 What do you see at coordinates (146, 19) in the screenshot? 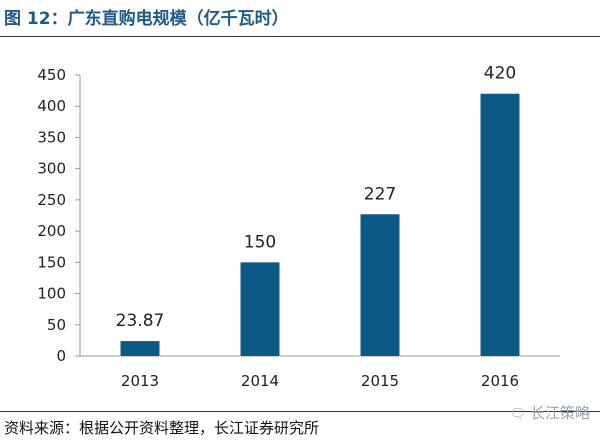
I see `figure-title: 图 12：广东直购电规模（亿千瓦时）` at bounding box center [146, 19].